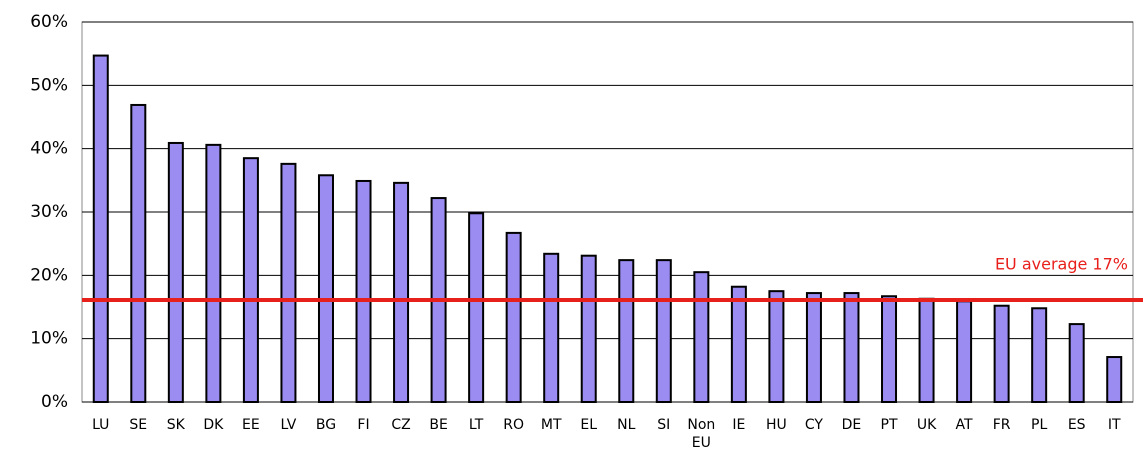  What do you see at coordinates (1061, 264) in the screenshot?
I see `reference-label: EU average 17%` at bounding box center [1061, 264].